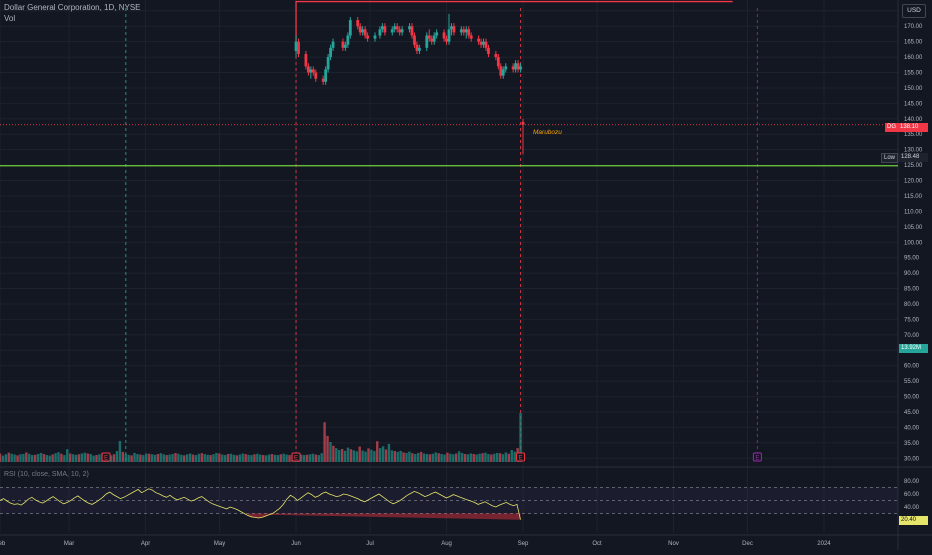  I want to click on price-axis-tick: 30.00, so click(912, 459).